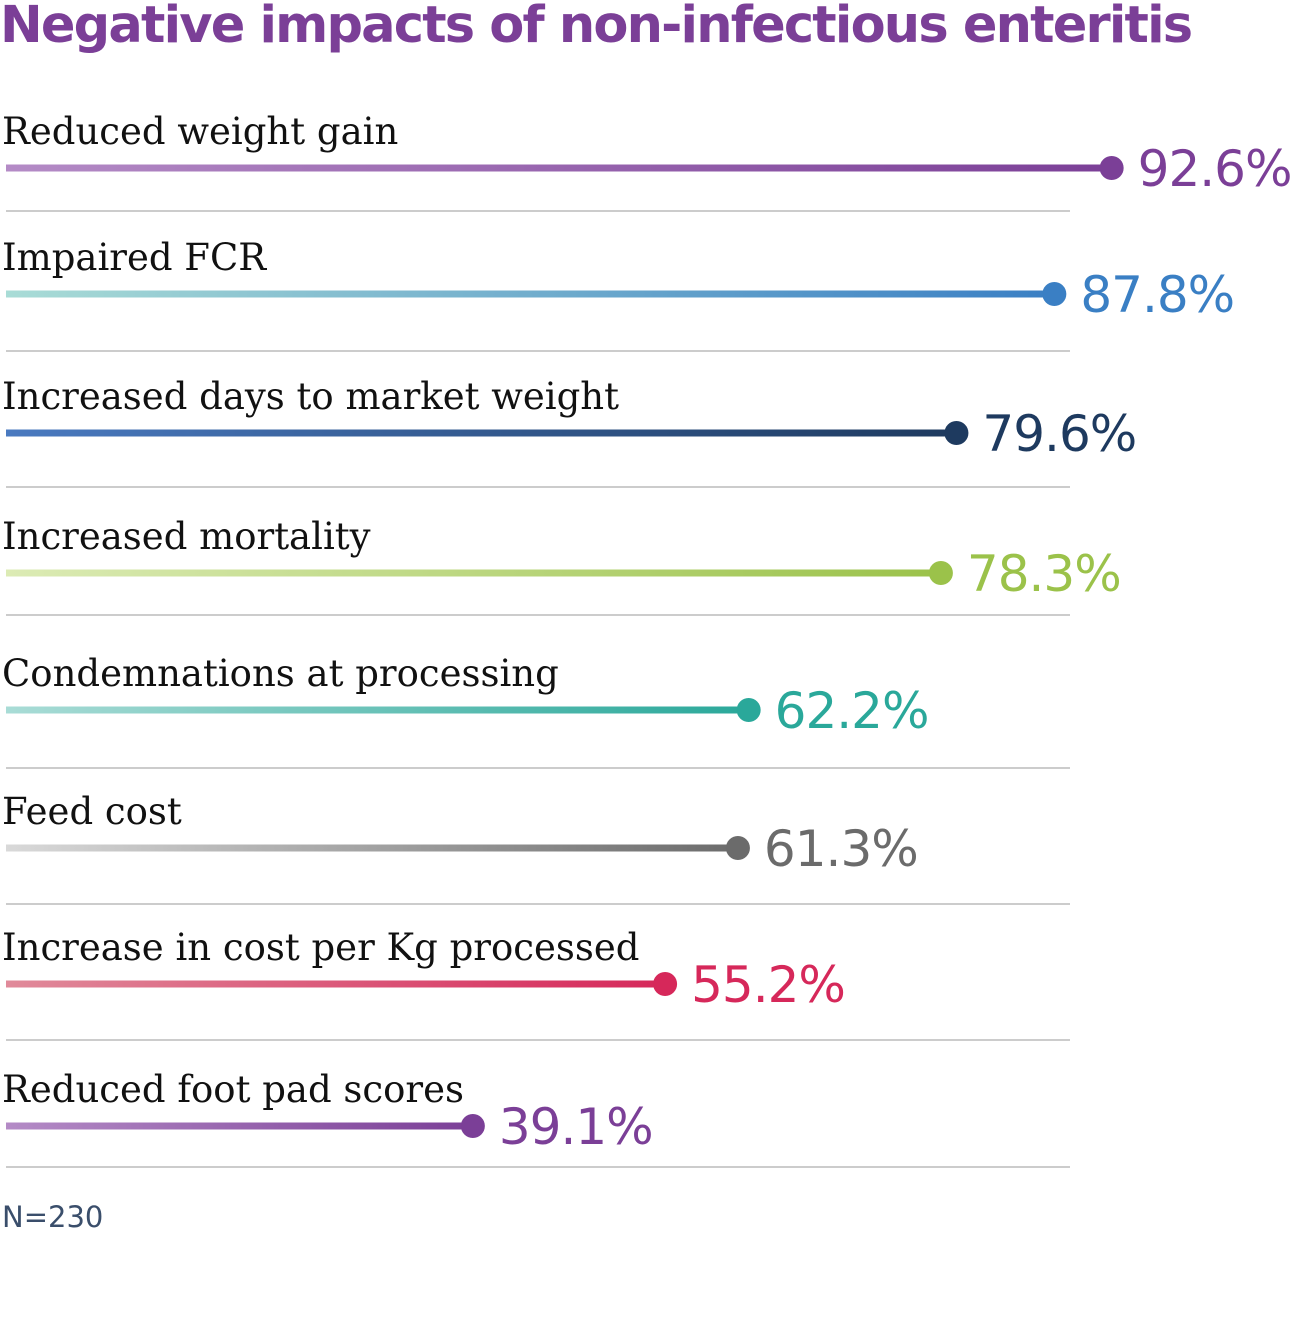 This screenshot has width=1316, height=1335. What do you see at coordinates (53, 1217) in the screenshot?
I see `sample-size-note: N=230` at bounding box center [53, 1217].